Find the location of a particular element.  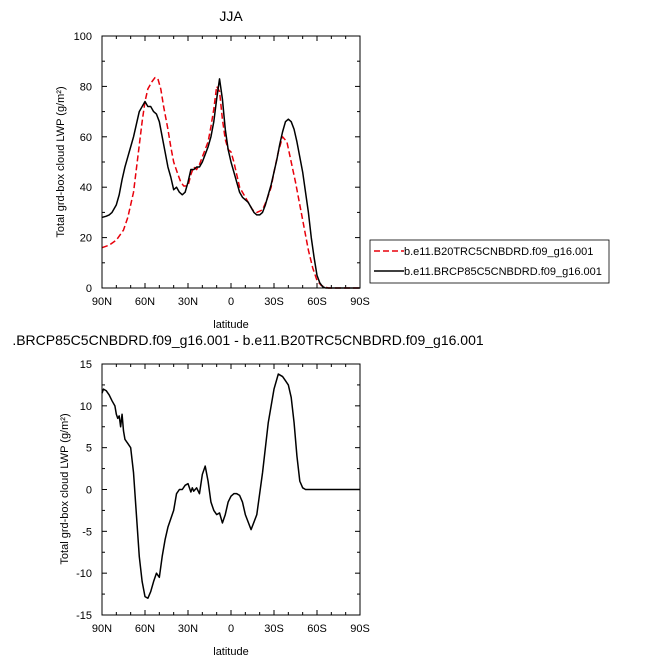

panel-top-ytick-label: 0 is located at coordinates (89, 289).